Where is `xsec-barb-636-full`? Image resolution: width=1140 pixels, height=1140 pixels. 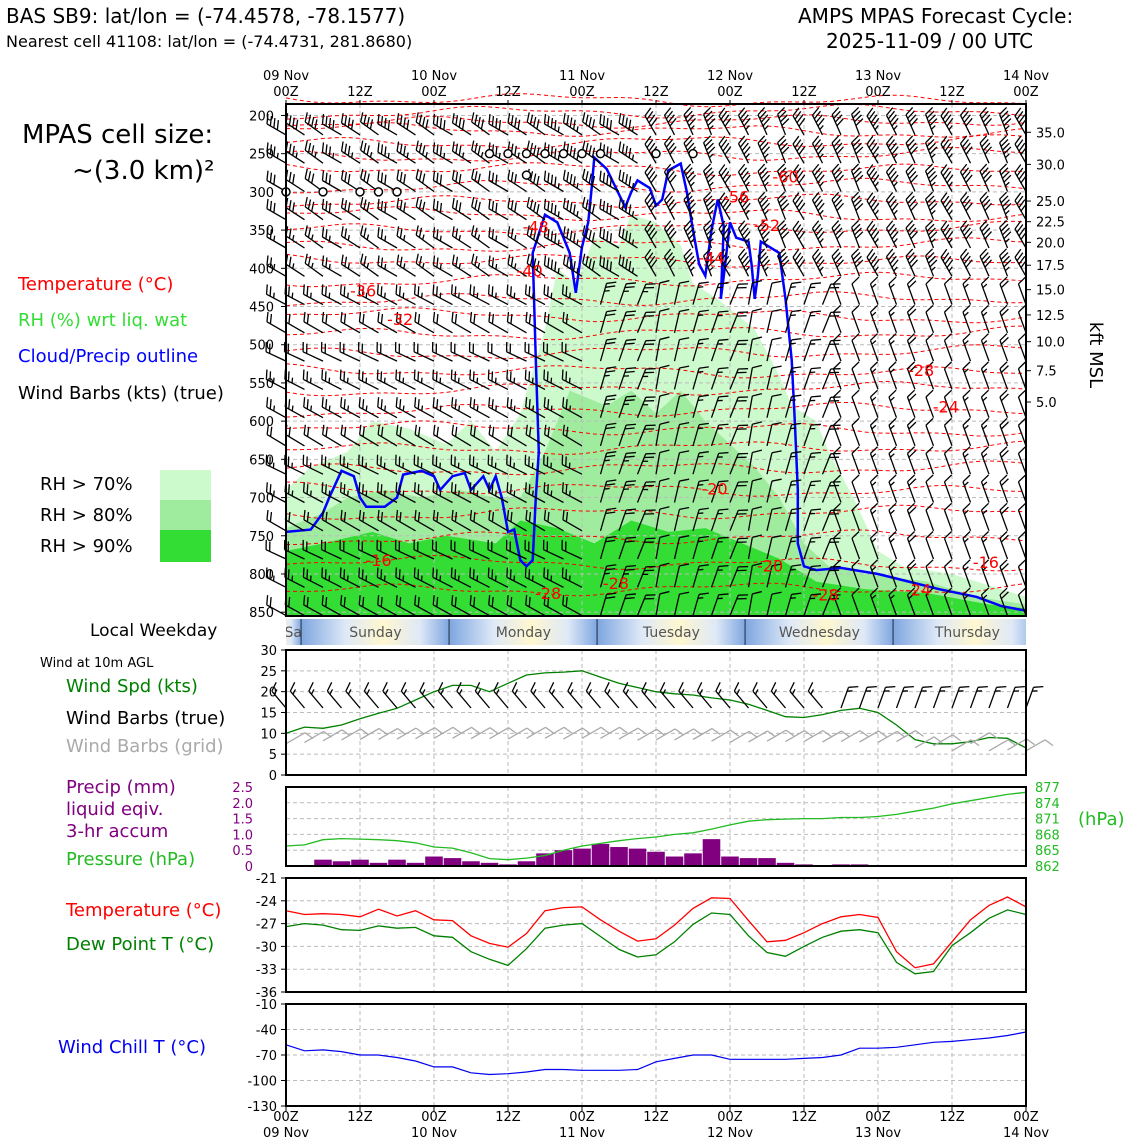 xsec-barb-636-full is located at coordinates (684, 537).